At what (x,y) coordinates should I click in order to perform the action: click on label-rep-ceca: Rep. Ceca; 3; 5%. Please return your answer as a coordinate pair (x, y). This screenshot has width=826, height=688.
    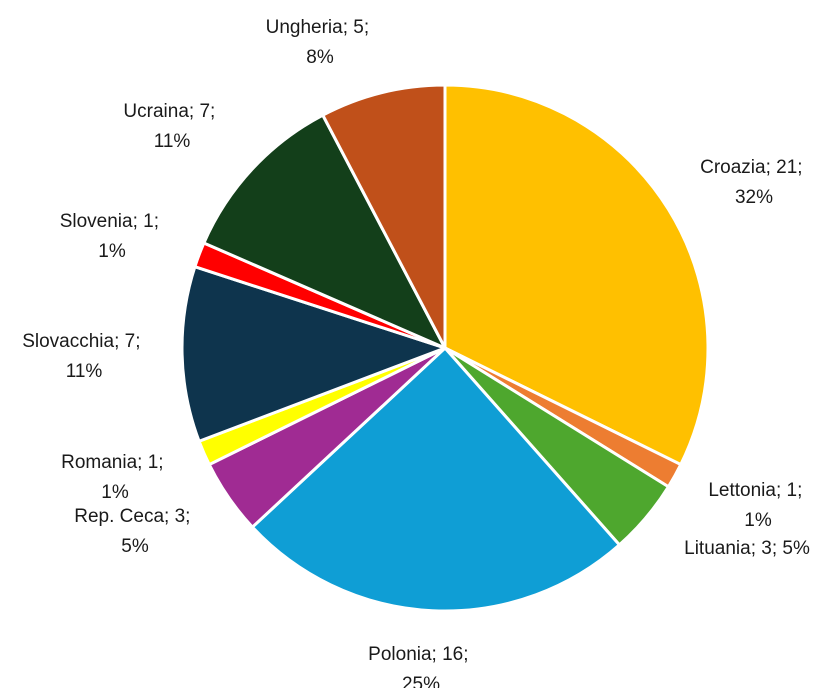
    Looking at the image, I should click on (134, 531).